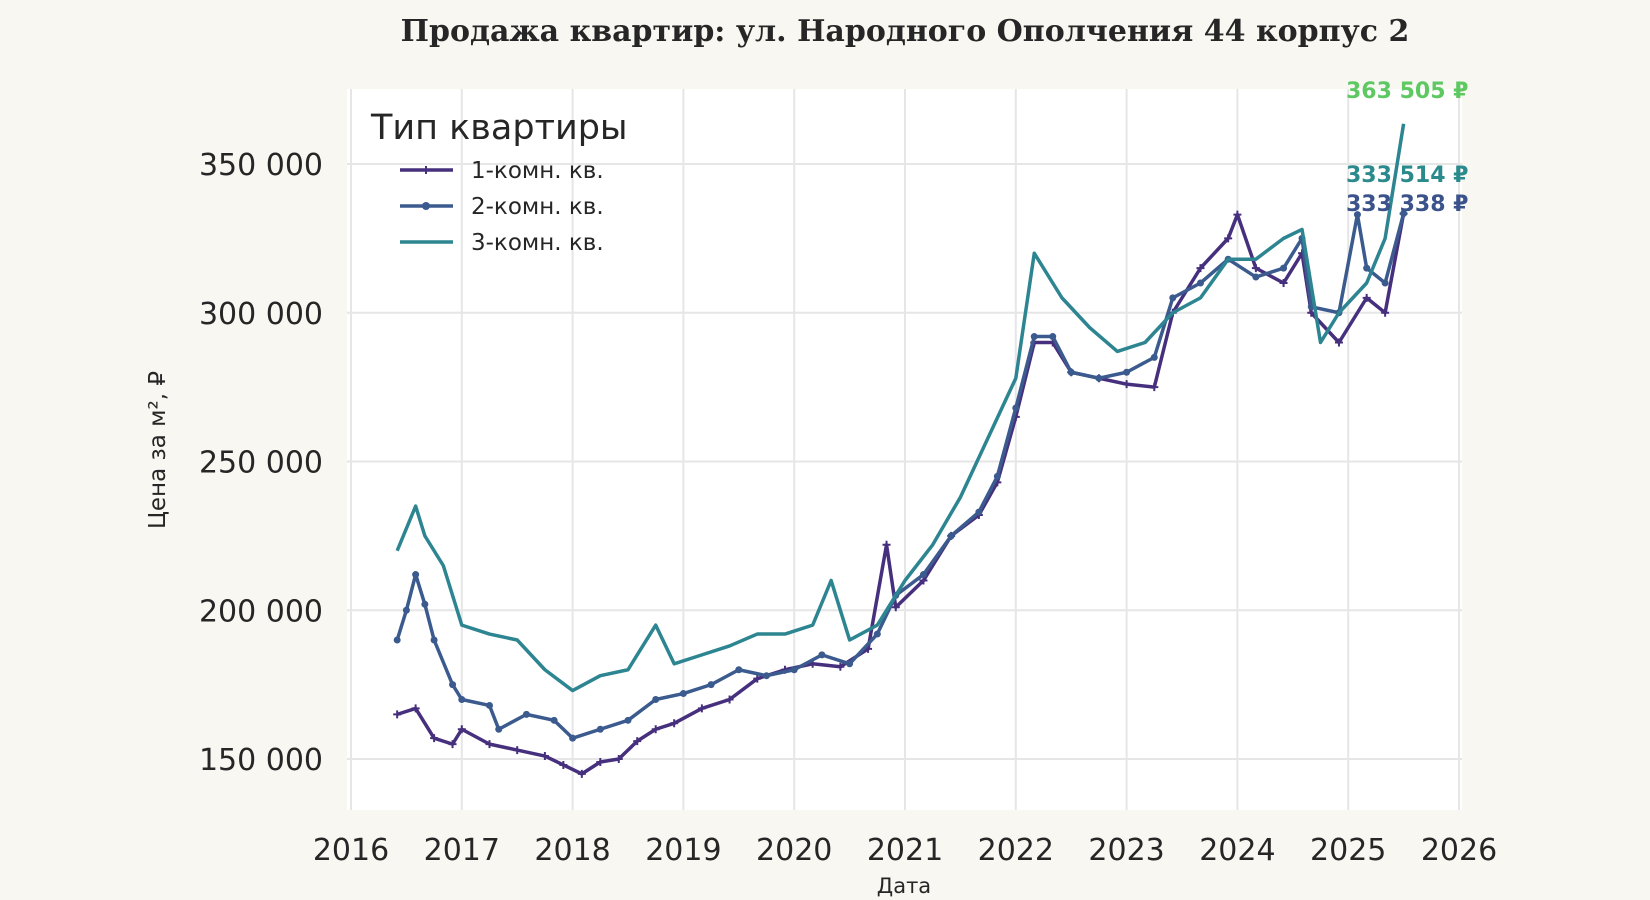 This screenshot has height=900, width=1650. I want to click on x-tick-label: 2023, so click(1126, 850).